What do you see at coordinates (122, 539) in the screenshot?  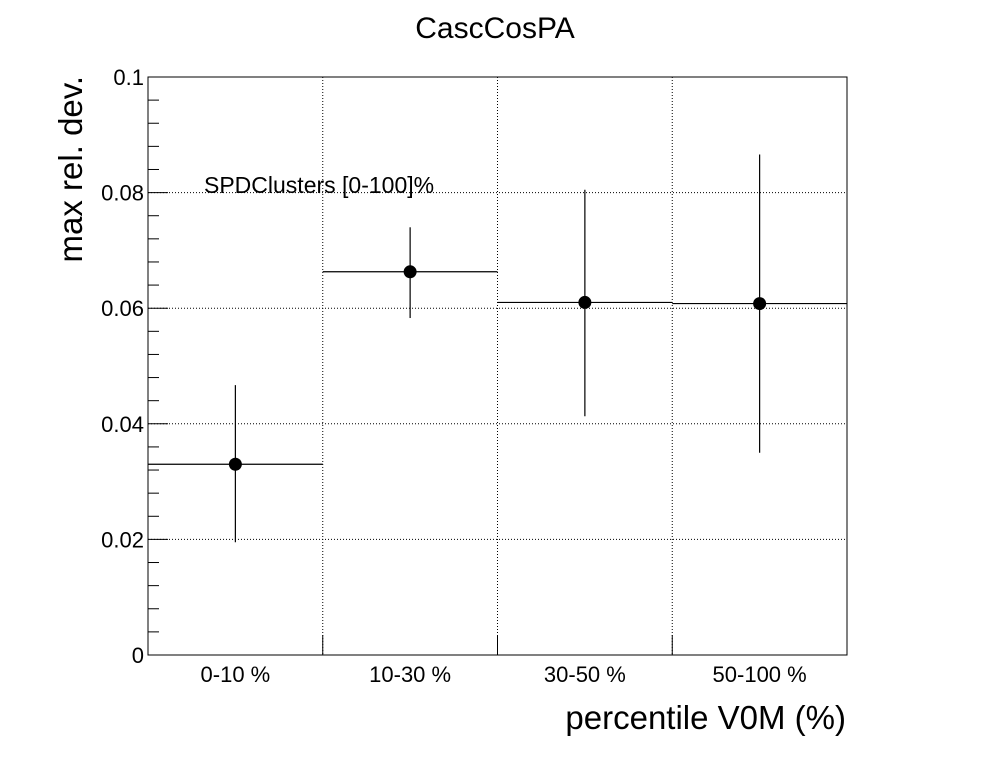 I see `y-tick-label: 0.02` at bounding box center [122, 539].